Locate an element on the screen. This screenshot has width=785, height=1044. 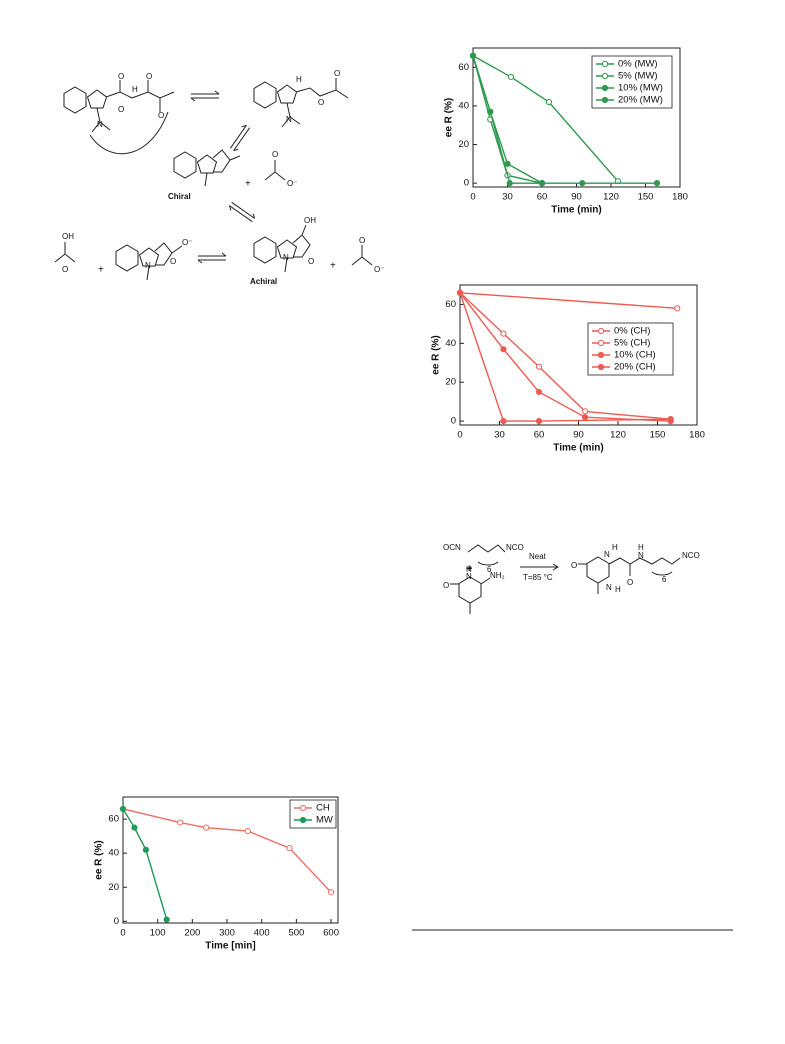
legend-label: MW is located at coordinates (324, 820).